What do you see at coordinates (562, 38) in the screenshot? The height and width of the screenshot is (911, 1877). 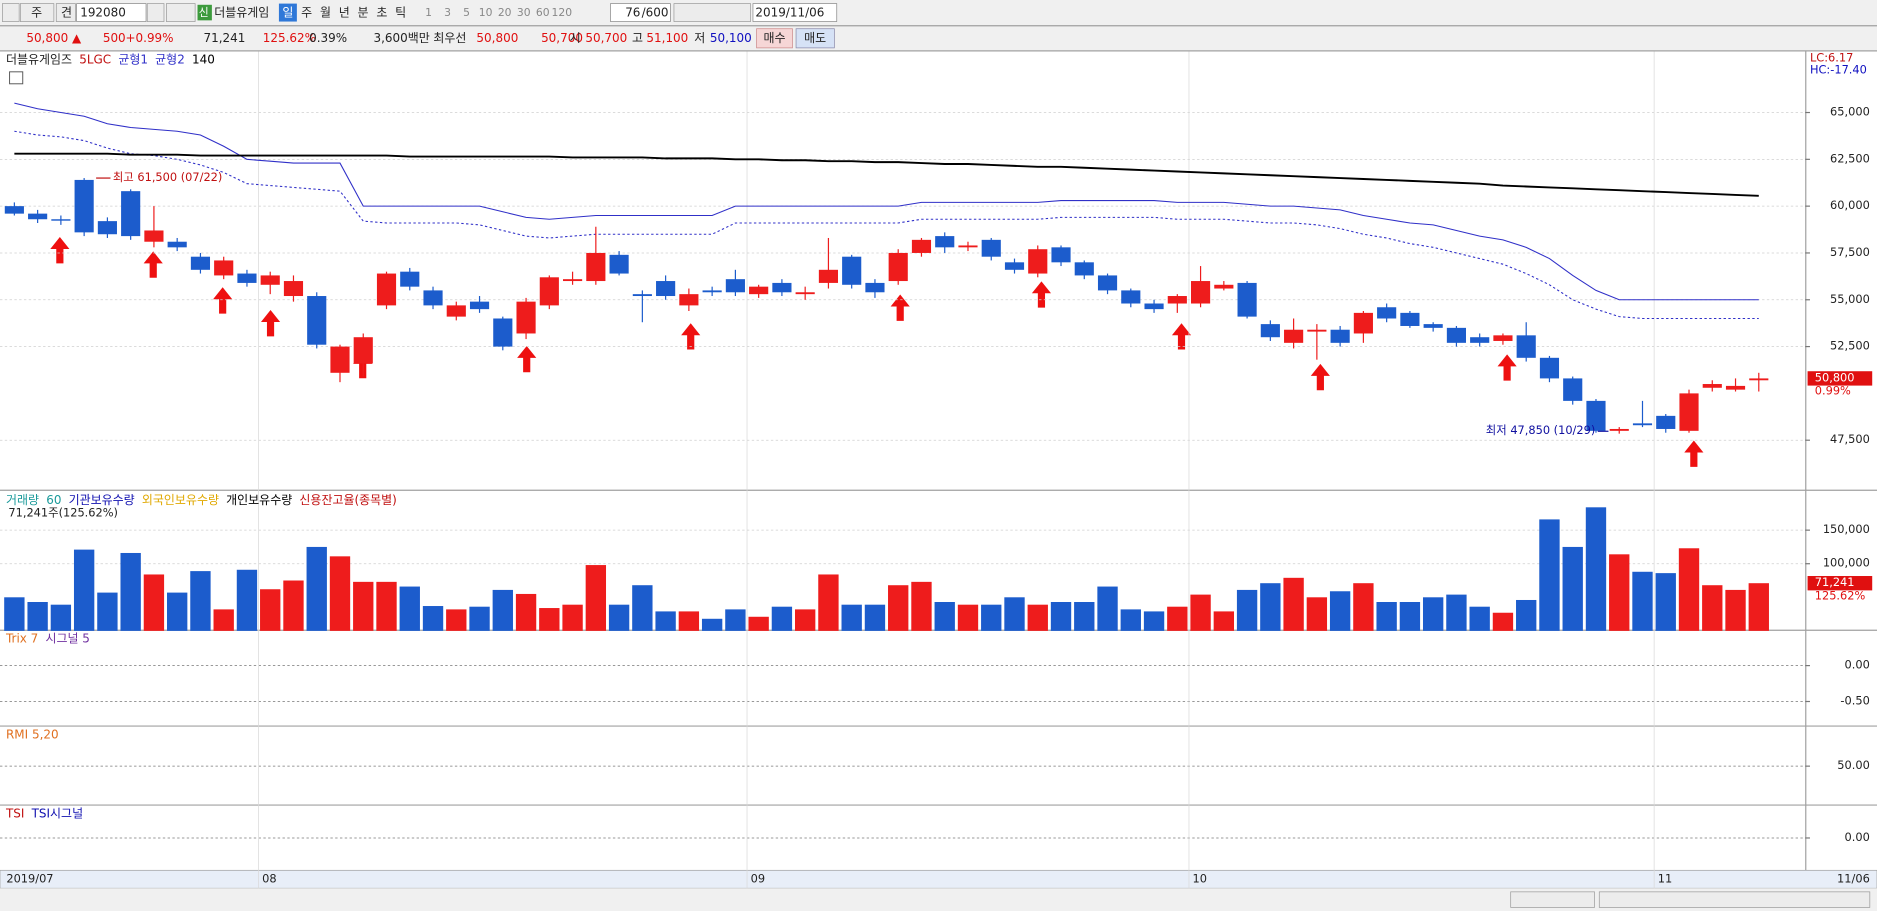 I see `quote-bid: 50,700` at bounding box center [562, 38].